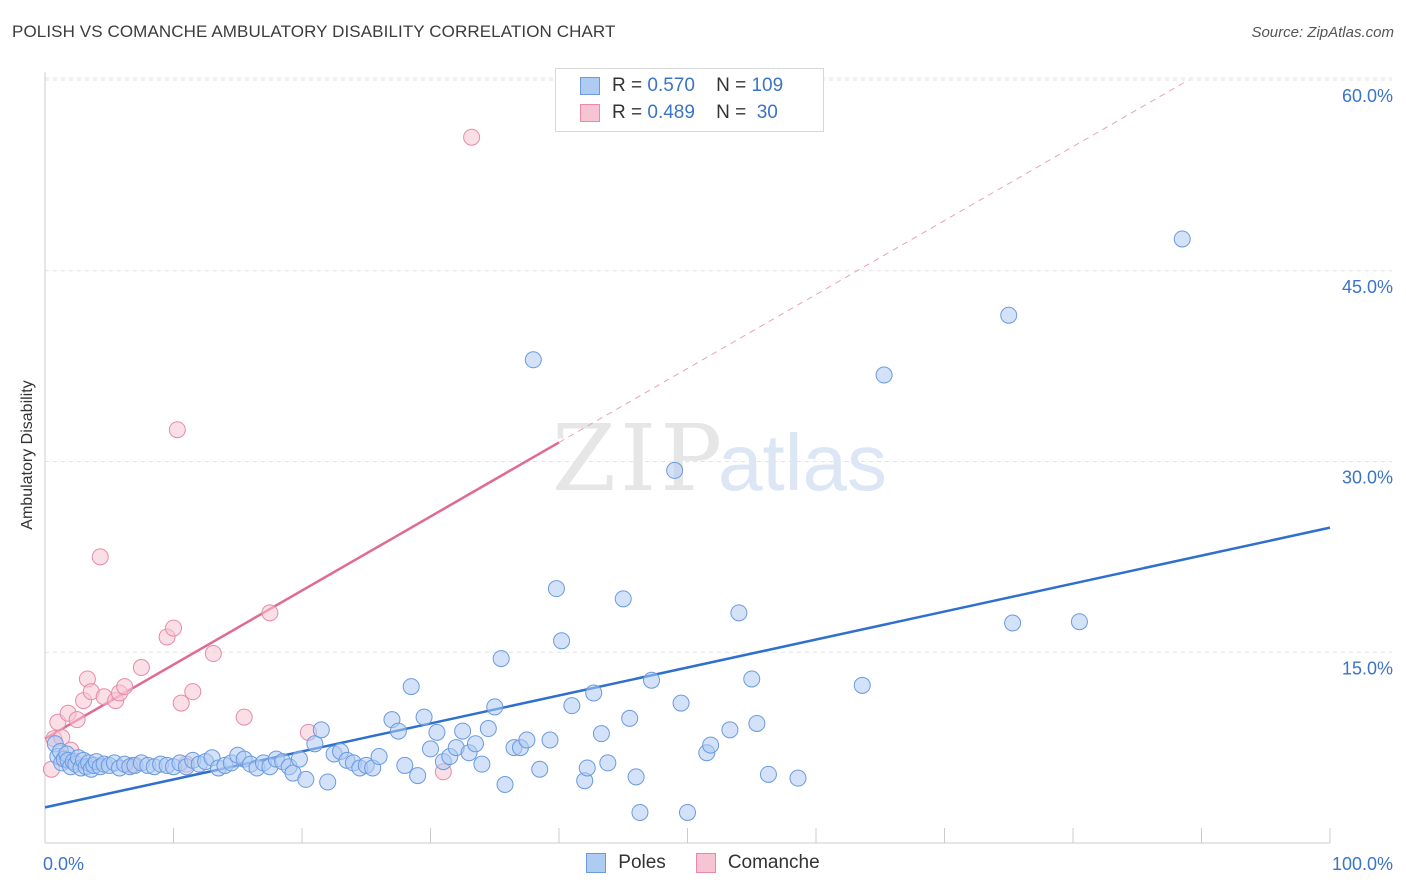 The image size is (1406, 892). I want to click on watermark-zip: ZIP, so click(639, 458).